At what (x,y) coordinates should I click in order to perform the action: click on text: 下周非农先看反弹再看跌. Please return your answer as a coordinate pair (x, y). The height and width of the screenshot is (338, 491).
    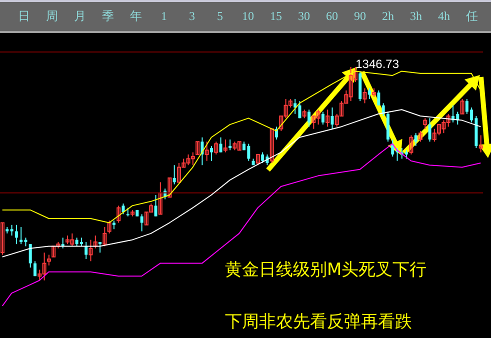
    Looking at the image, I should click on (318, 322).